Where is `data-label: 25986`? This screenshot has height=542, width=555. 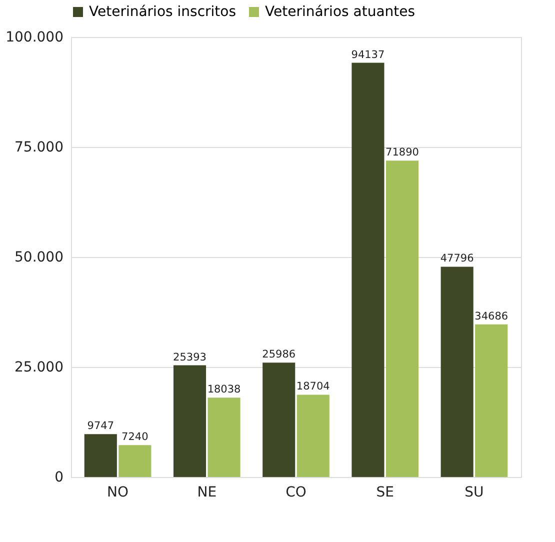 data-label: 25986 is located at coordinates (279, 354).